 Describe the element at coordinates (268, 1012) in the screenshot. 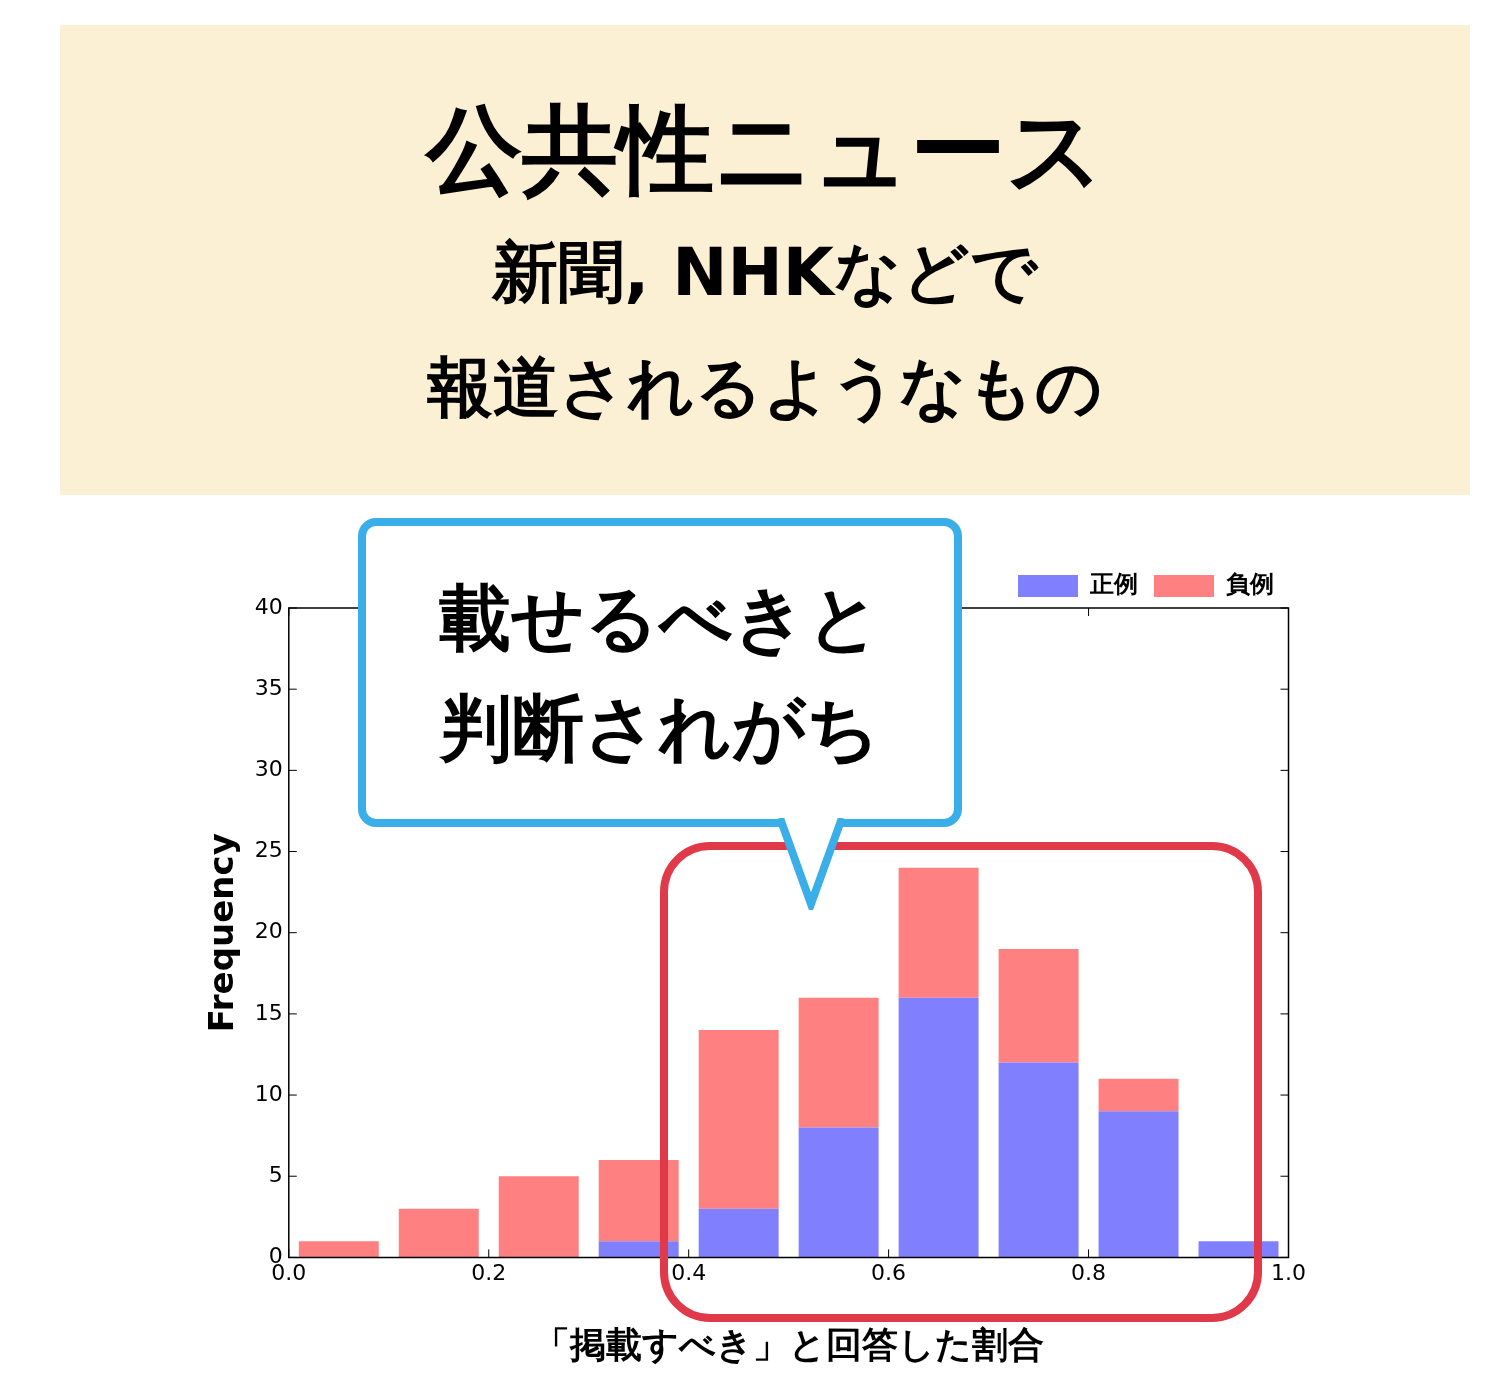

I see `y-tick-label: 15` at that location.